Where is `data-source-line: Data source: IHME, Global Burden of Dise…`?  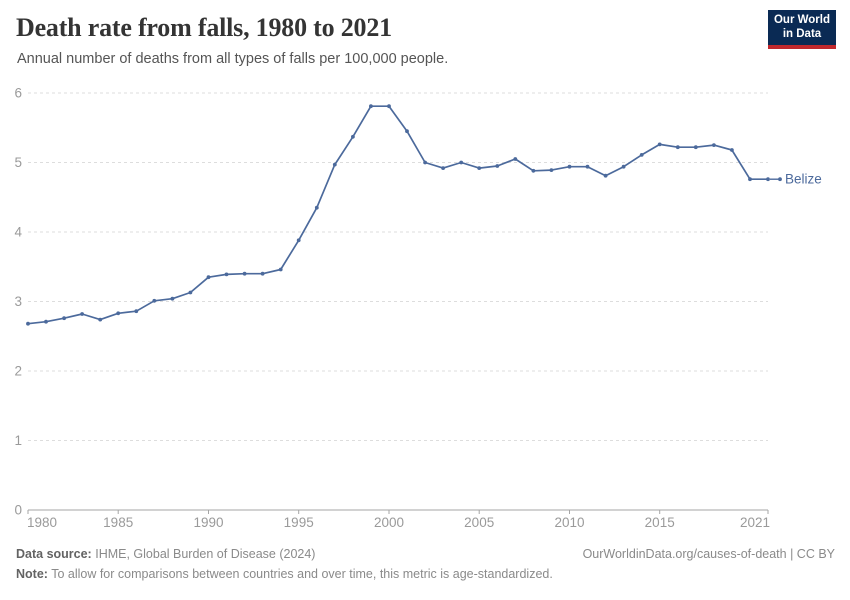
data-source-line: Data source: IHME, Global Burden of Dise… is located at coordinates (165, 554).